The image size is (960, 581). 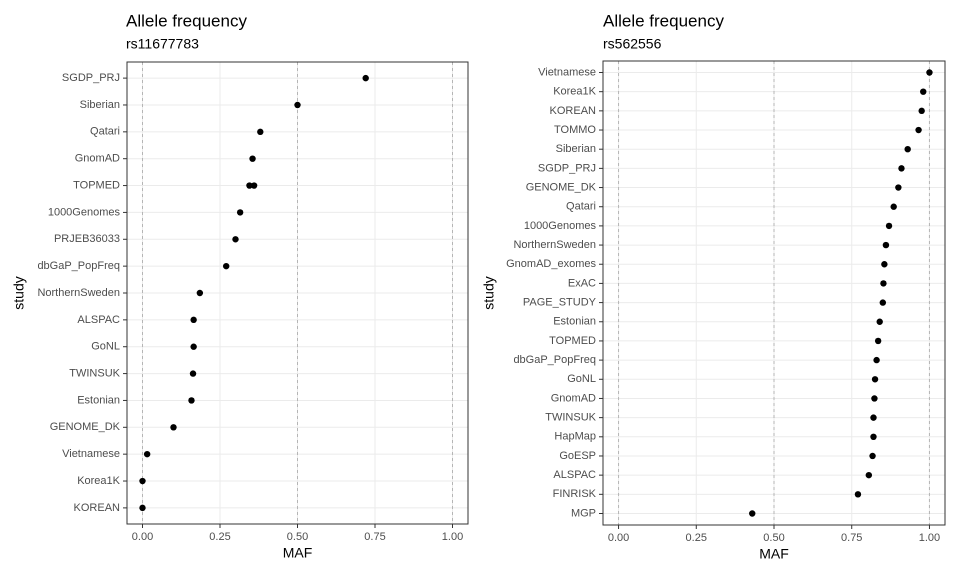 I want to click on y-tick-label: PAGE_STUDY, so click(x=560, y=302).